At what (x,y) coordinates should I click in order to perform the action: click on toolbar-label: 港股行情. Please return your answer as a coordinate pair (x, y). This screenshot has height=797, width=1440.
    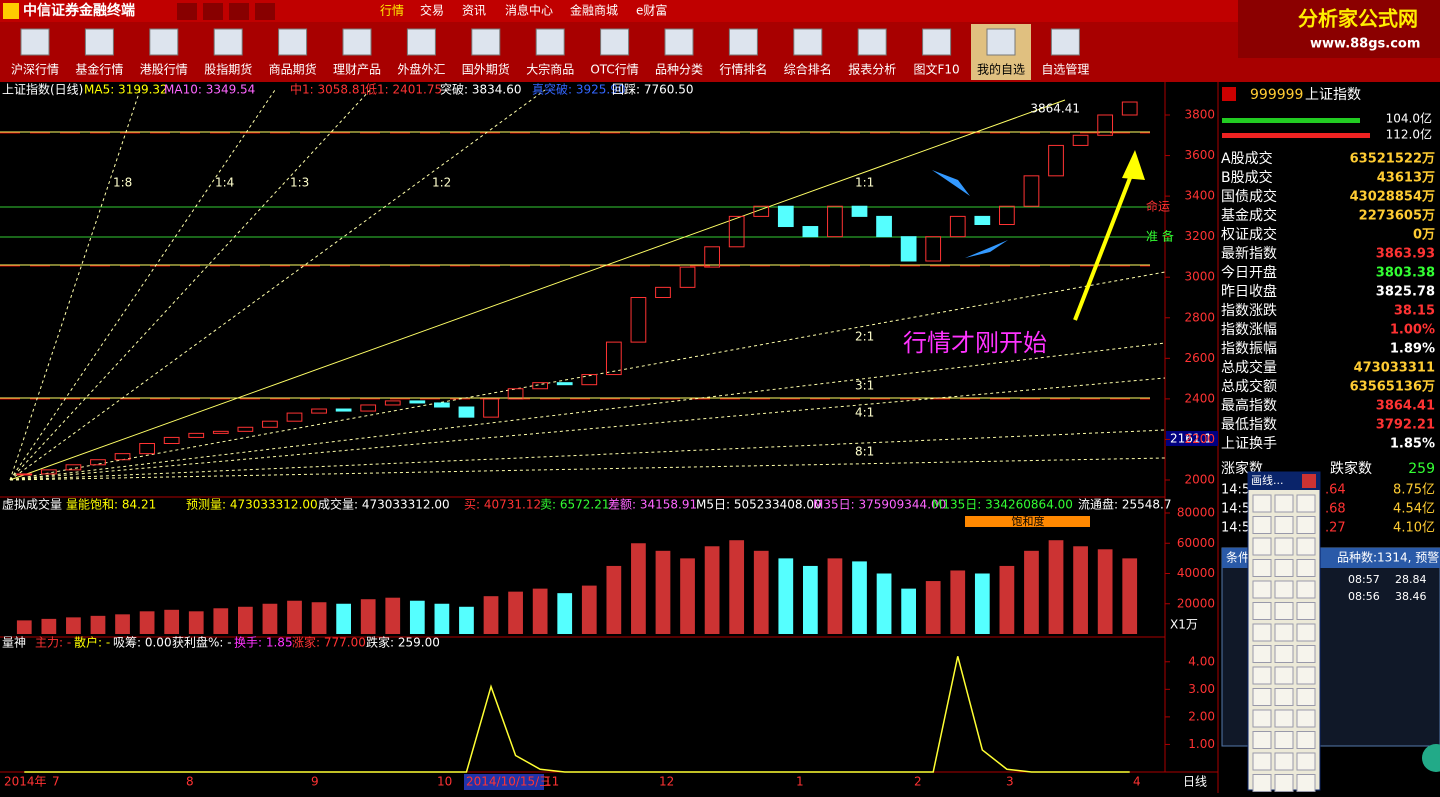
    Looking at the image, I should click on (164, 70).